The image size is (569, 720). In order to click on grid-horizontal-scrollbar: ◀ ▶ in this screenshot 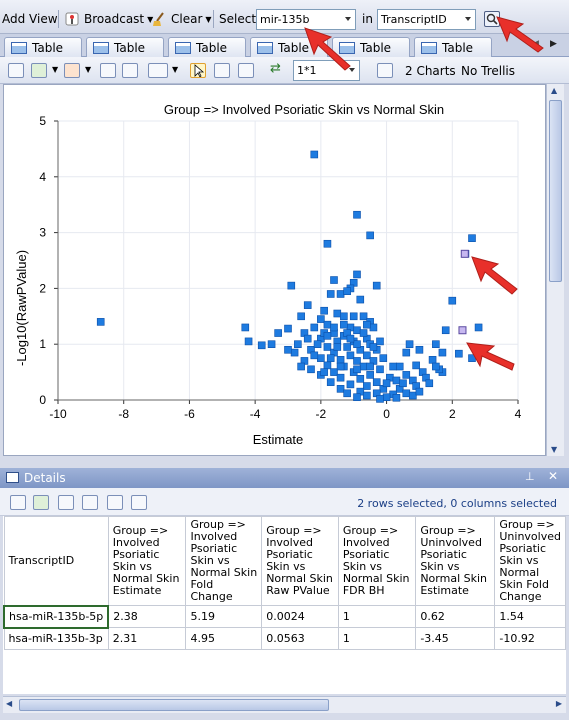, I will do `click(284, 704)`.